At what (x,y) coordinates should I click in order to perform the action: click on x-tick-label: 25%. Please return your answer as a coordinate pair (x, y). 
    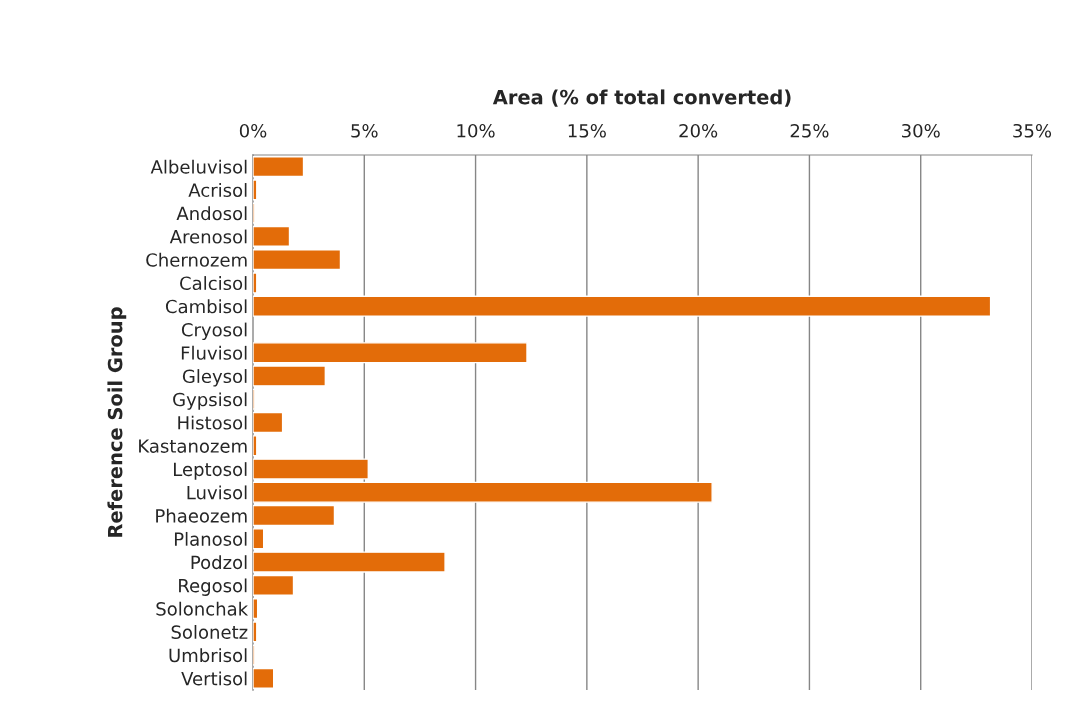
    Looking at the image, I should click on (809, 130).